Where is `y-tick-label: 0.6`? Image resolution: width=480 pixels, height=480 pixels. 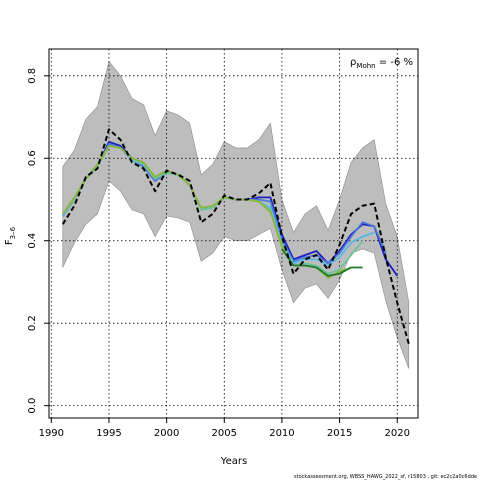 y-tick-label: 0.6 is located at coordinates (32, 158).